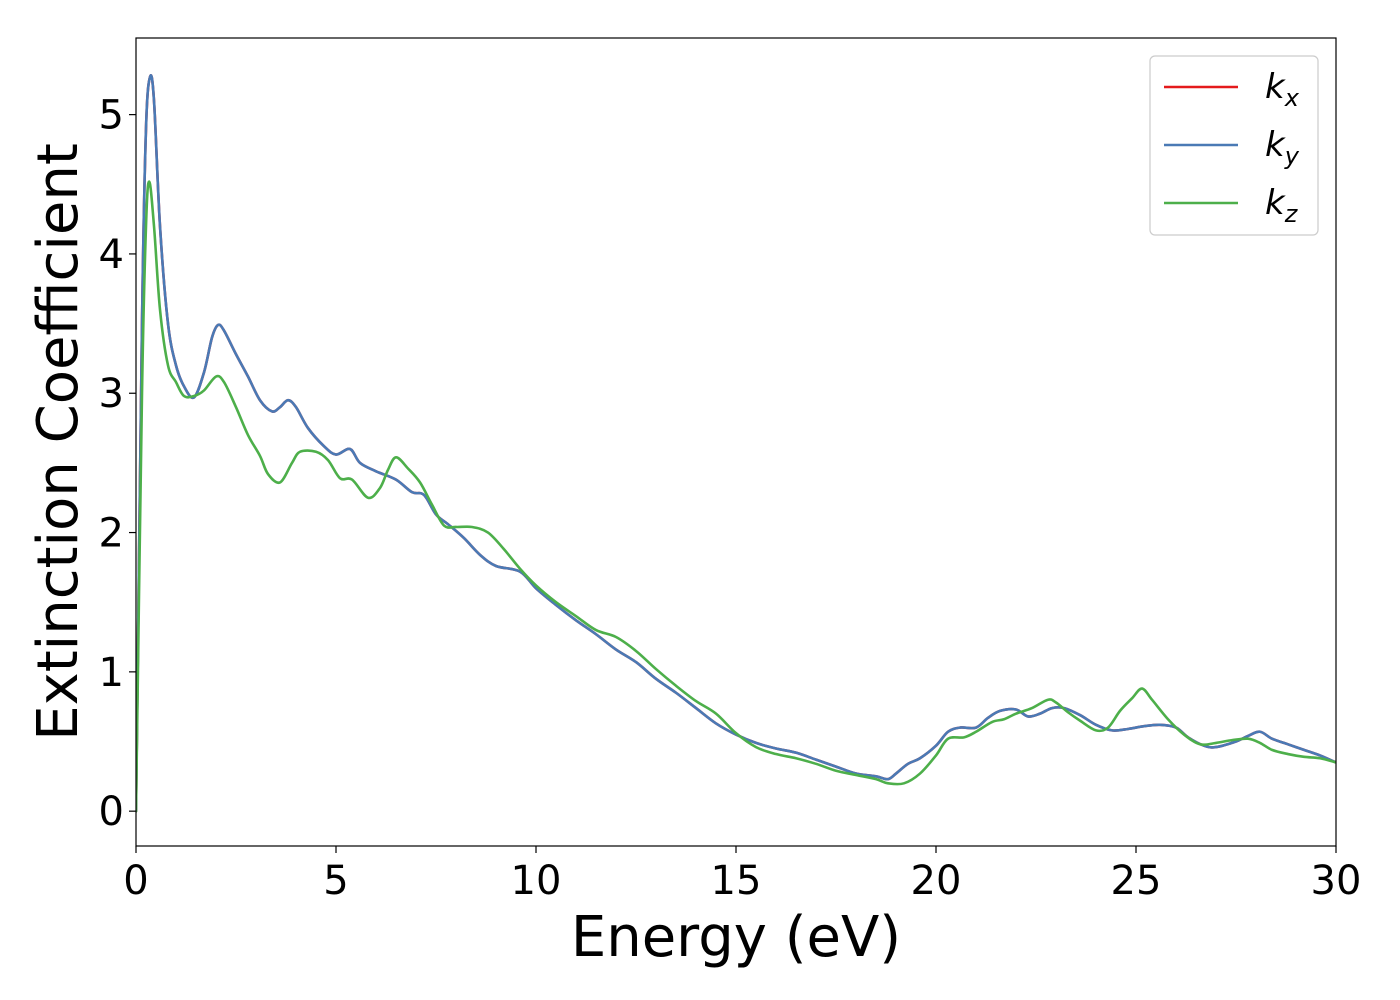 This screenshot has width=1400, height=1000. What do you see at coordinates (111, 255) in the screenshot?
I see `y-tick-label: 4` at bounding box center [111, 255].